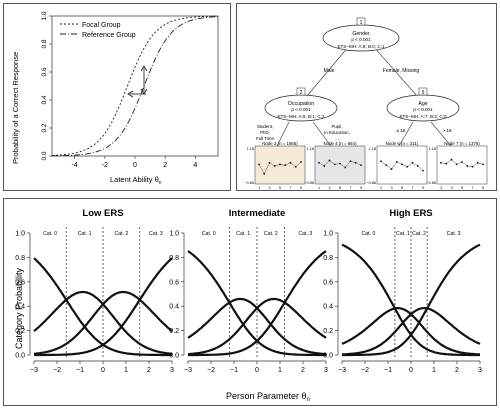 This screenshot has height=410, width=500. What do you see at coordinates (388, 370) in the screenshot?
I see `ers-xtick-label: −1` at bounding box center [388, 370].